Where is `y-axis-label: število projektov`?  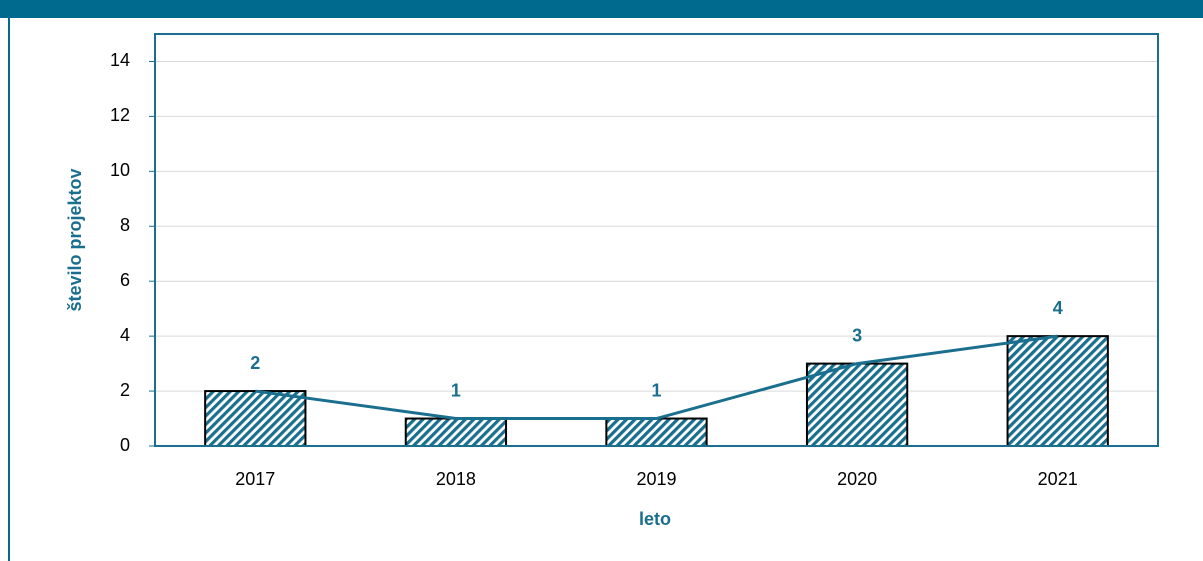 y-axis-label: število projektov is located at coordinates (75, 239).